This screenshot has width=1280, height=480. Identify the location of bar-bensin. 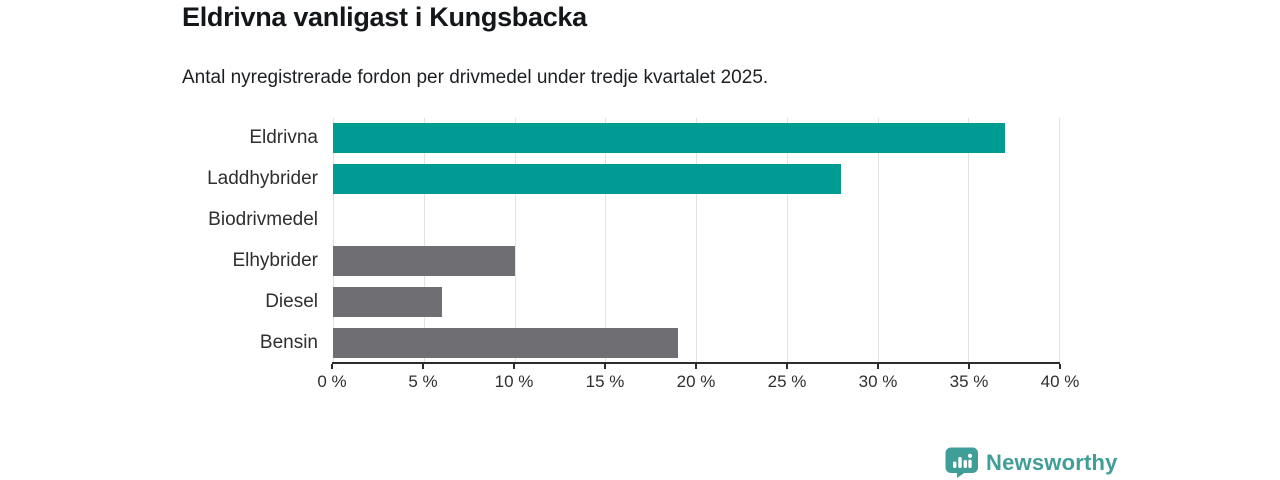
(505, 342).